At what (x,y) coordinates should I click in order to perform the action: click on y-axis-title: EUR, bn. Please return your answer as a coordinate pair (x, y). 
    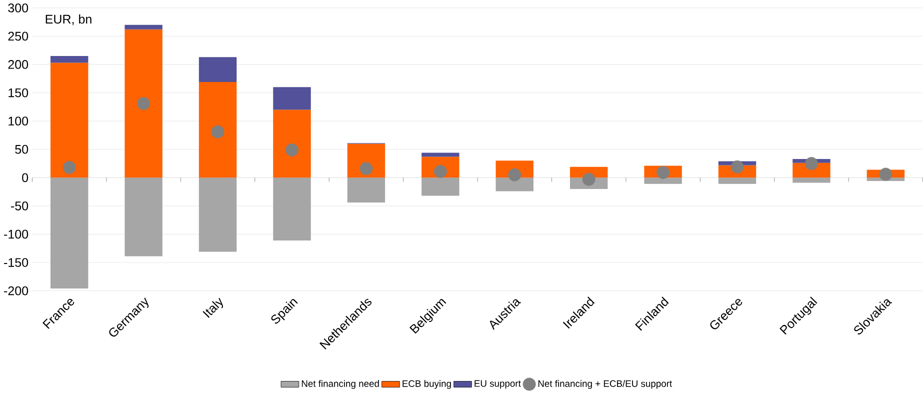
    Looking at the image, I should click on (69, 20).